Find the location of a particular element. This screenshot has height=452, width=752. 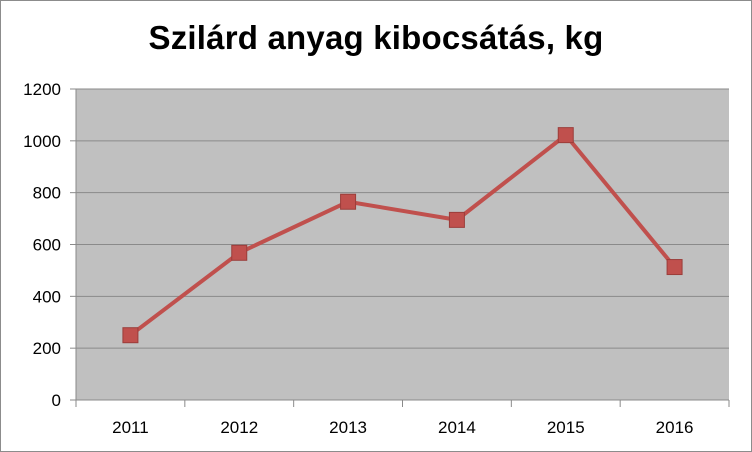

y-tick-label: 800 is located at coordinates (47, 193).